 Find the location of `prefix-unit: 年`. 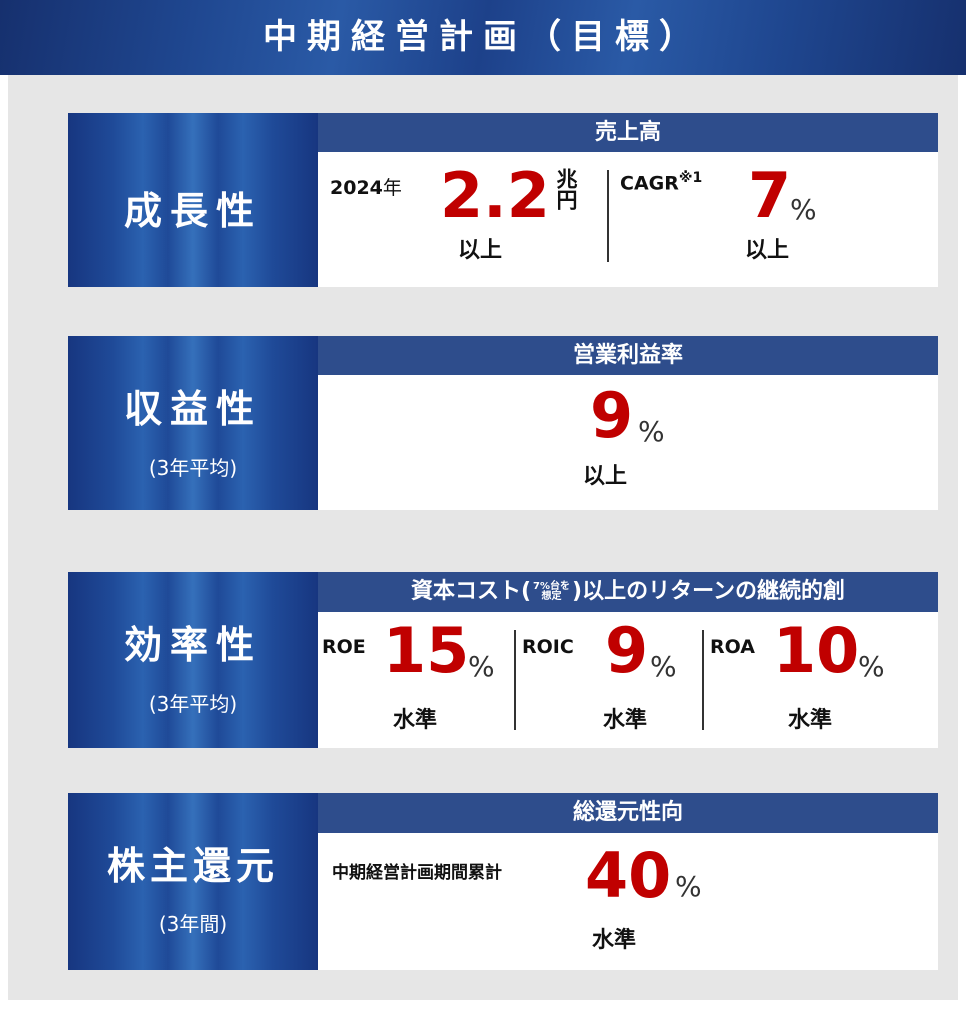

prefix-unit: 年 is located at coordinates (392, 188).